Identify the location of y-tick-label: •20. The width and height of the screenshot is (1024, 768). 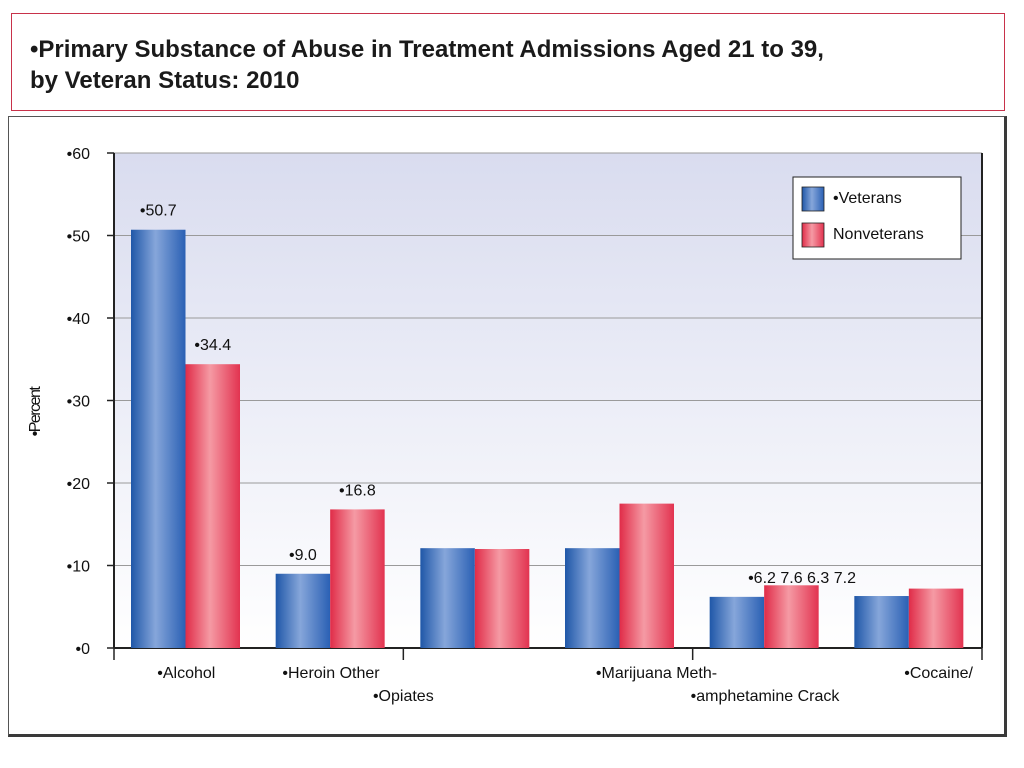
(79, 484).